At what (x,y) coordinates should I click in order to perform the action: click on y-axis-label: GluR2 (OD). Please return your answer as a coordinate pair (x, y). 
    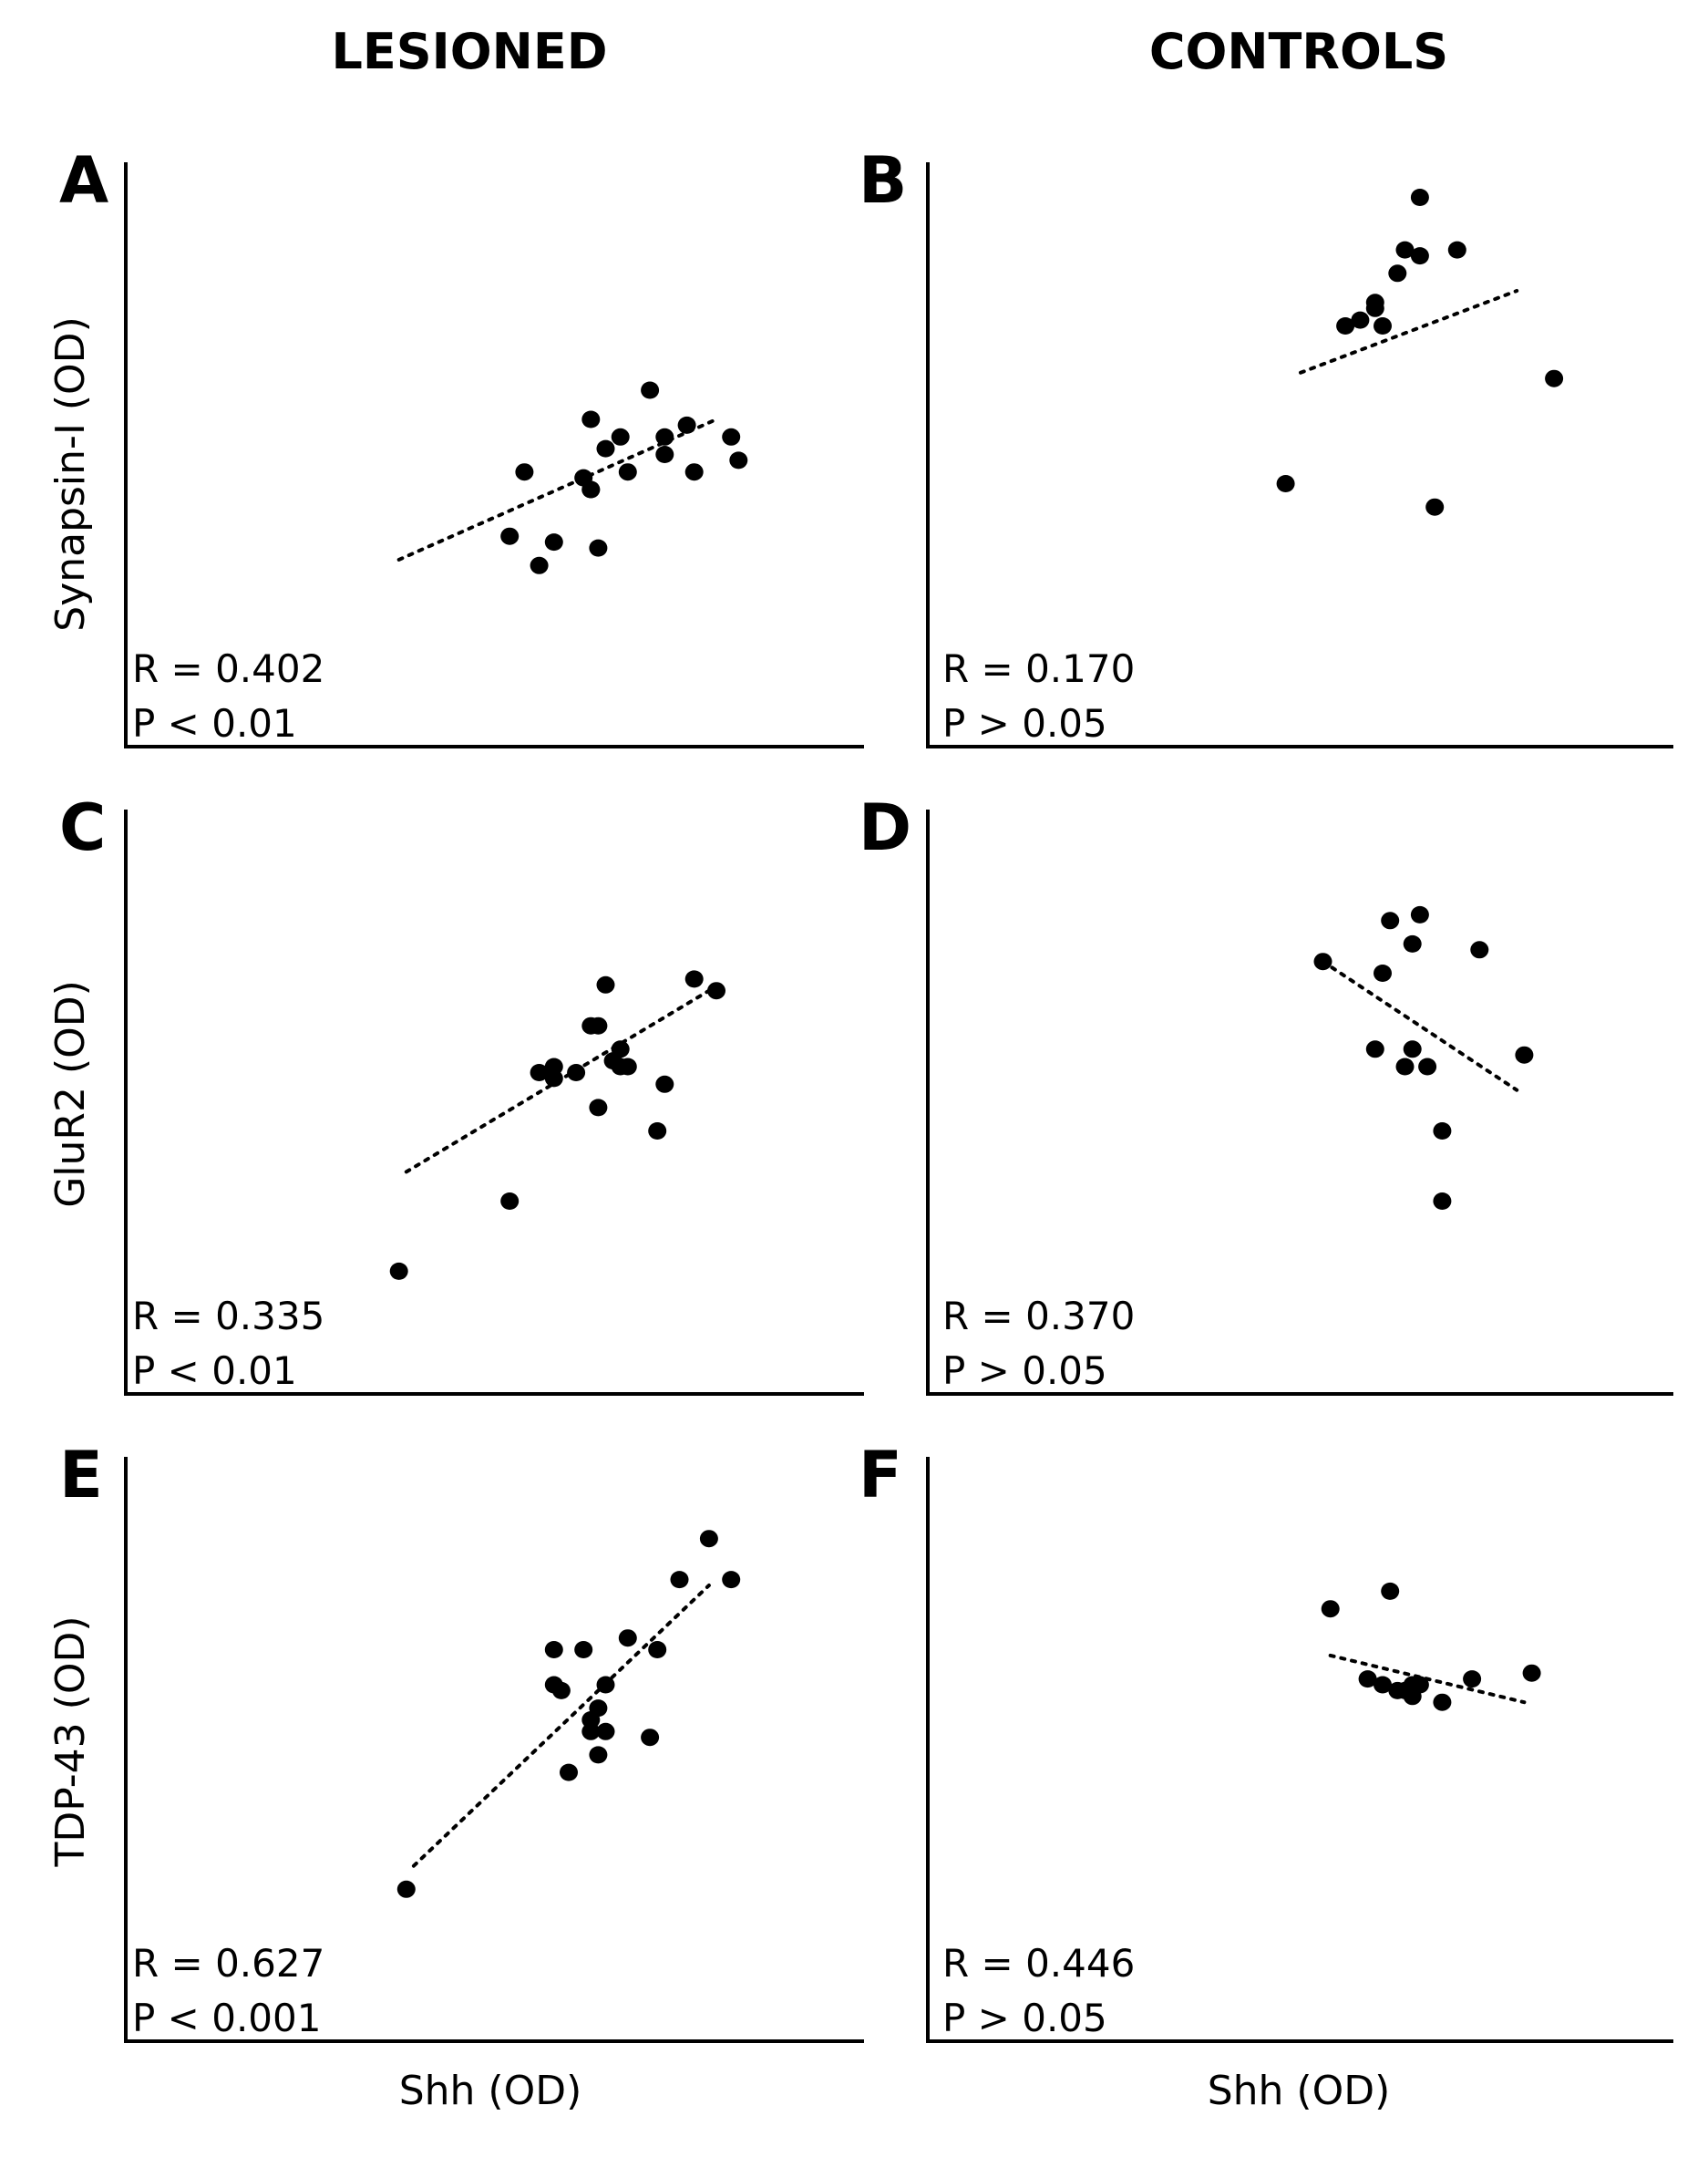
    Looking at the image, I should click on (70, 1094).